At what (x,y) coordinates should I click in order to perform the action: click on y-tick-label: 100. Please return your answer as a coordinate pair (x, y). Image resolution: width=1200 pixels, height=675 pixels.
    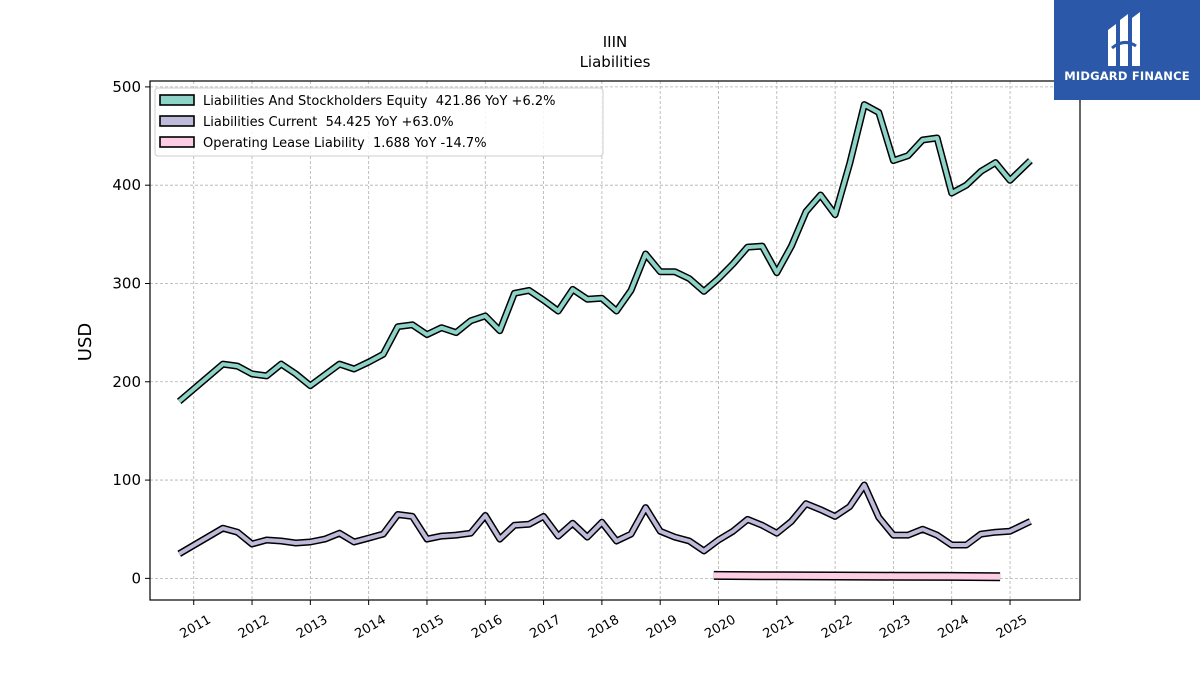
    Looking at the image, I should click on (126, 480).